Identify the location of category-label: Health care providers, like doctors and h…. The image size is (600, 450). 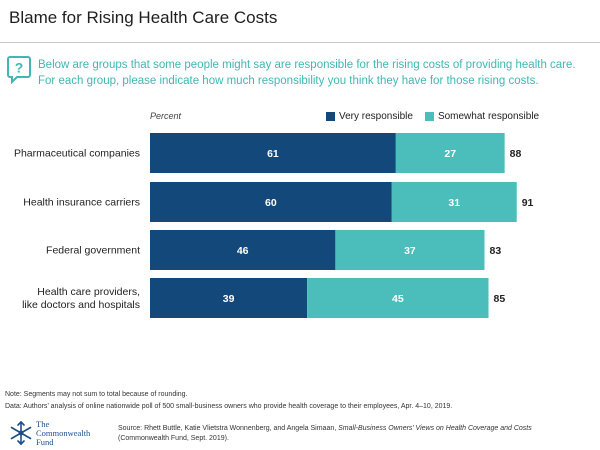
(81, 298).